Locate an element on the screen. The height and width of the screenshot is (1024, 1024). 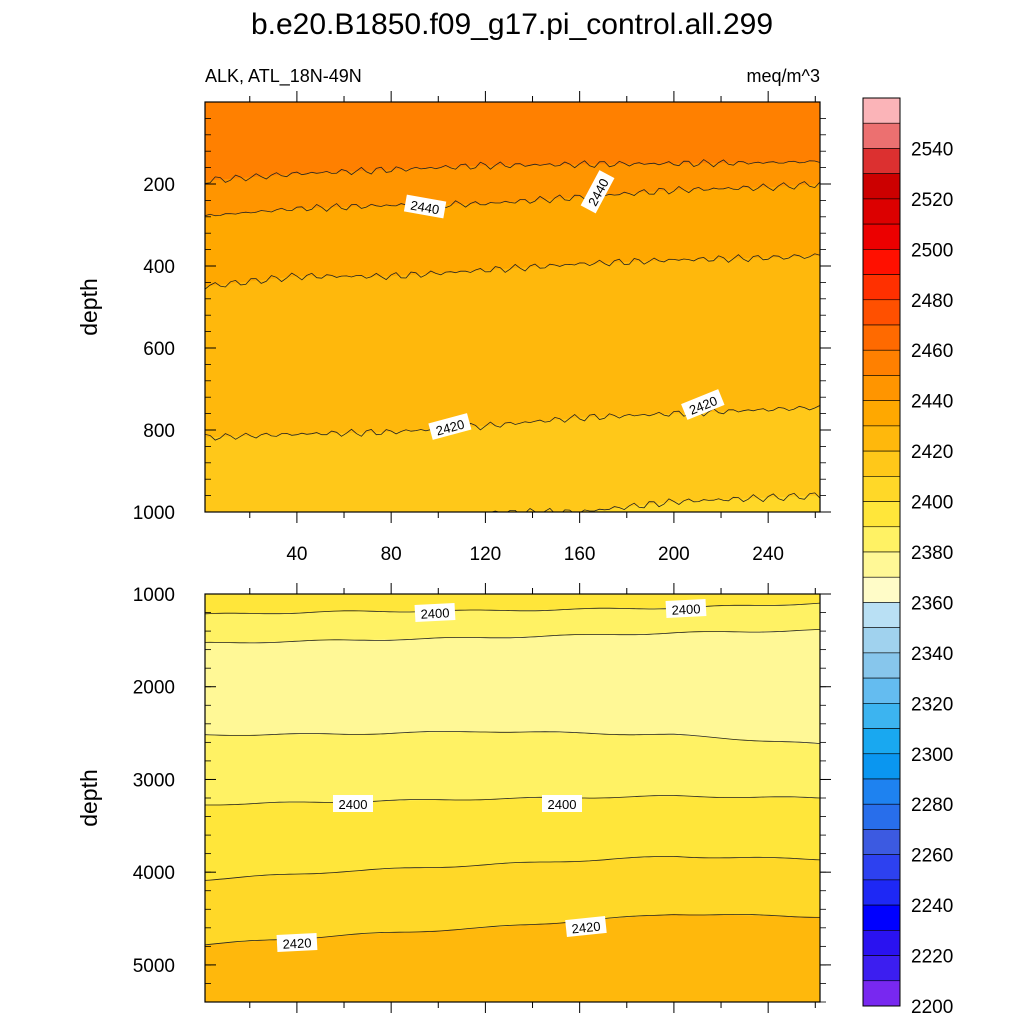
x-tick-label: 200 is located at coordinates (674, 554).